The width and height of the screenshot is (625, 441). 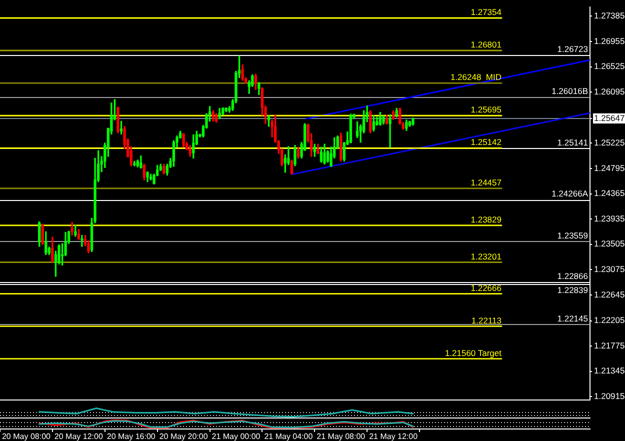 I want to click on ref-line-label: 1.22866, so click(x=572, y=276).